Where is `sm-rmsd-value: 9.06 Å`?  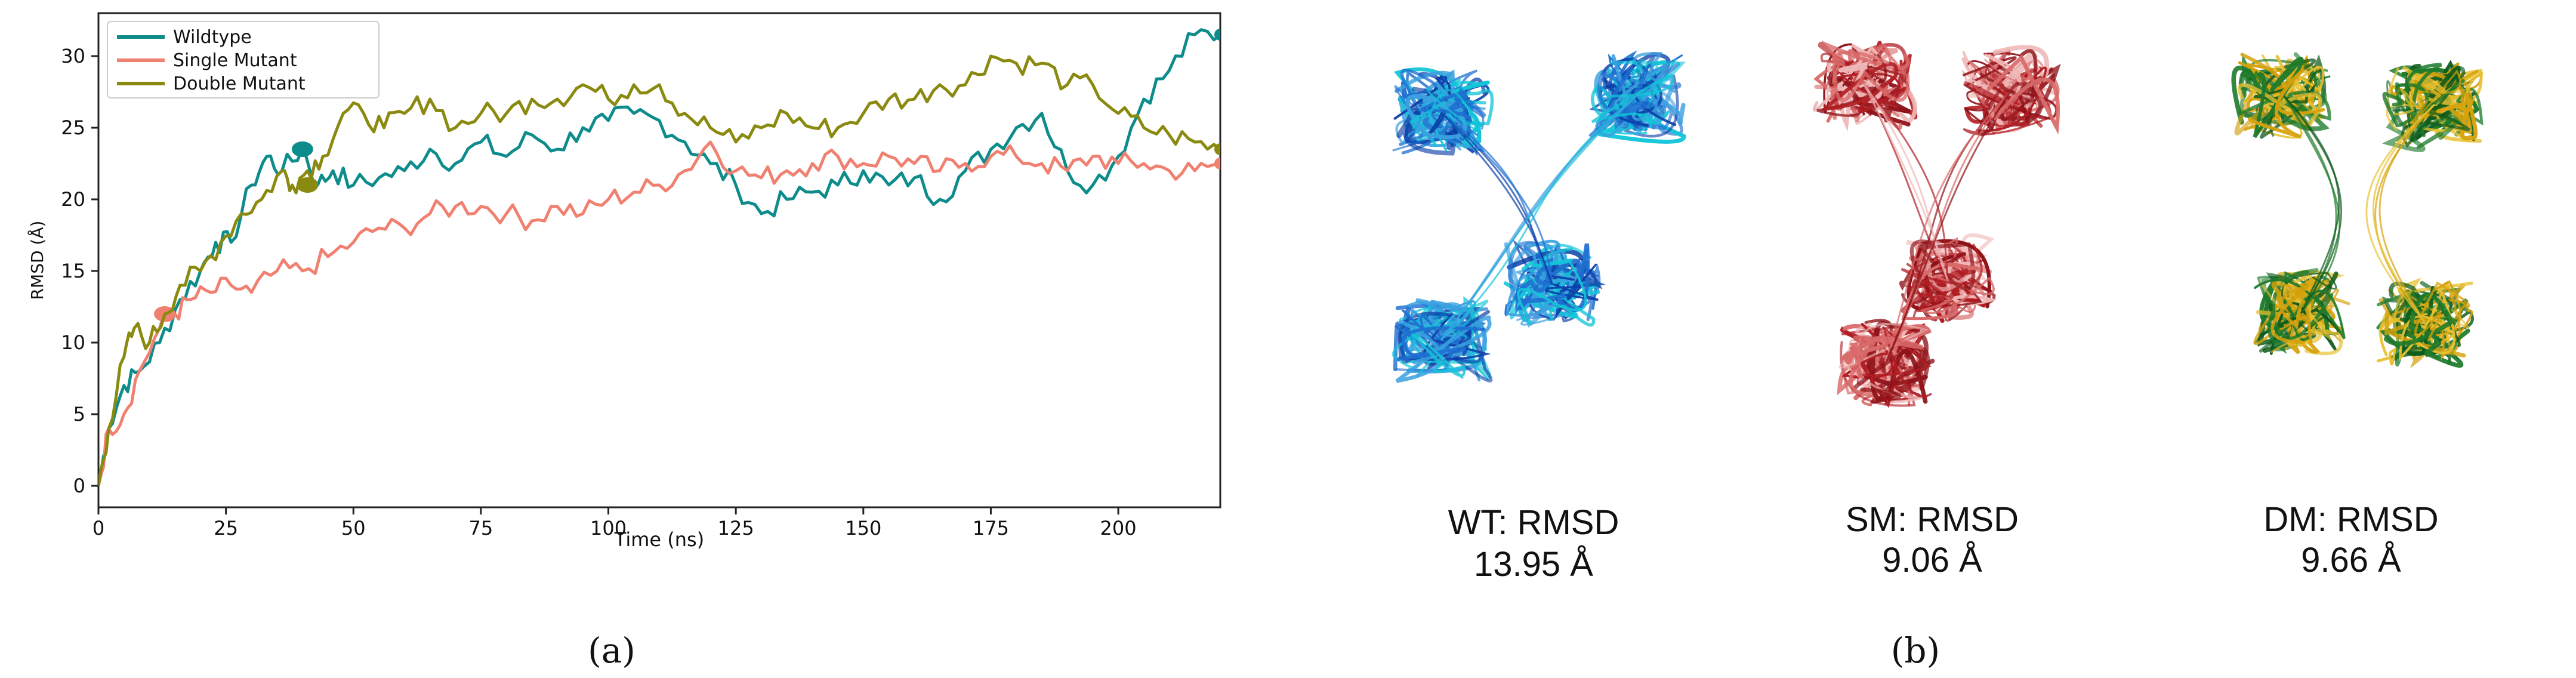 sm-rmsd-value: 9.06 Å is located at coordinates (1932, 561).